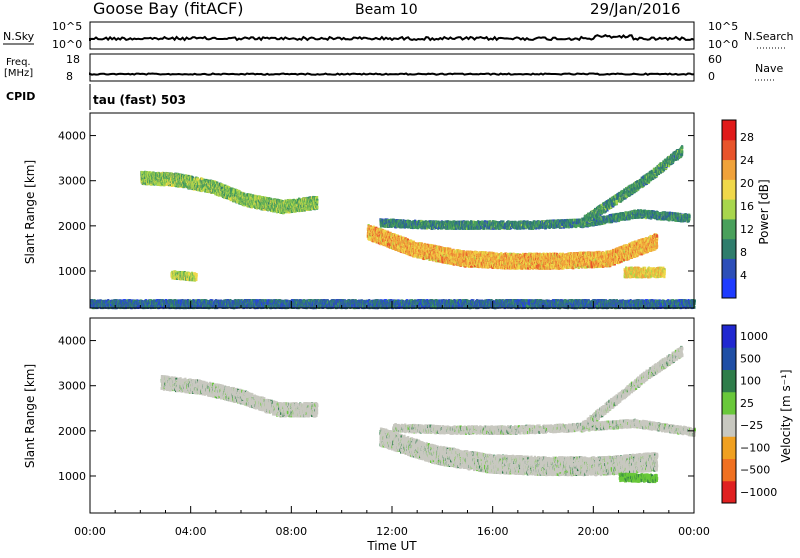 The image size is (800, 558). I want to click on station-title: Goose Bay (fitACF), so click(168, 9).